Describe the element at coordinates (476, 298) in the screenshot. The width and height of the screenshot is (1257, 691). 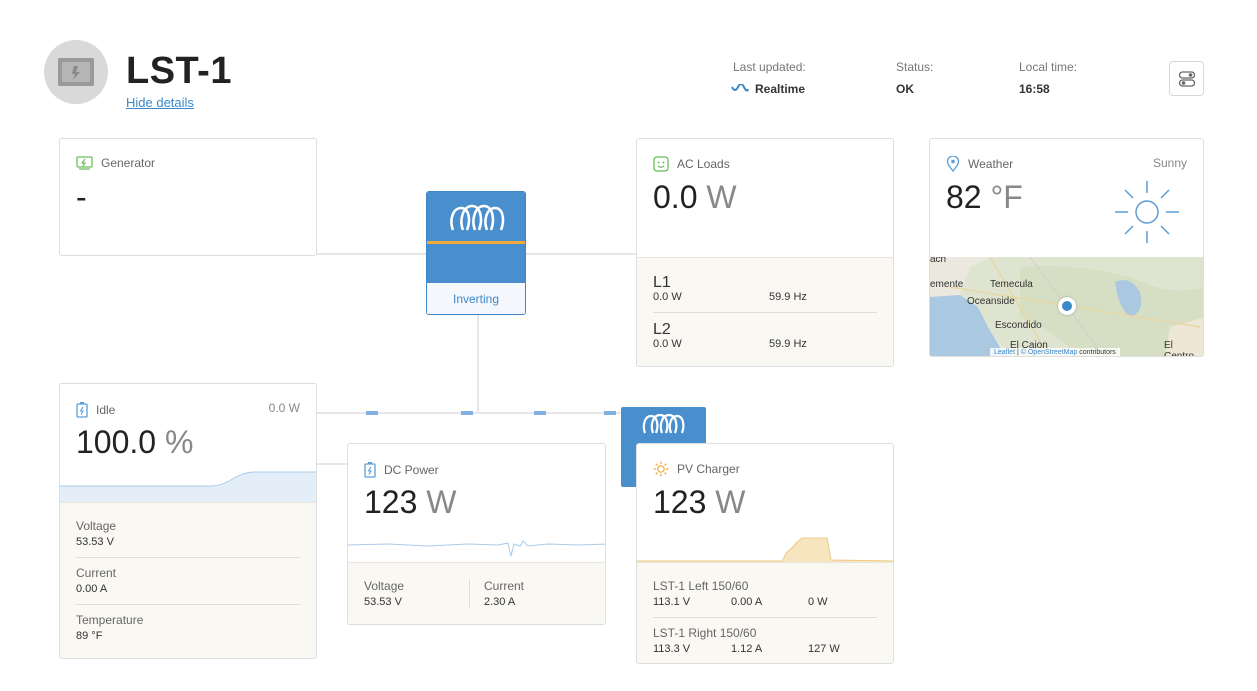
I see `inverter-state: Inverting` at that location.